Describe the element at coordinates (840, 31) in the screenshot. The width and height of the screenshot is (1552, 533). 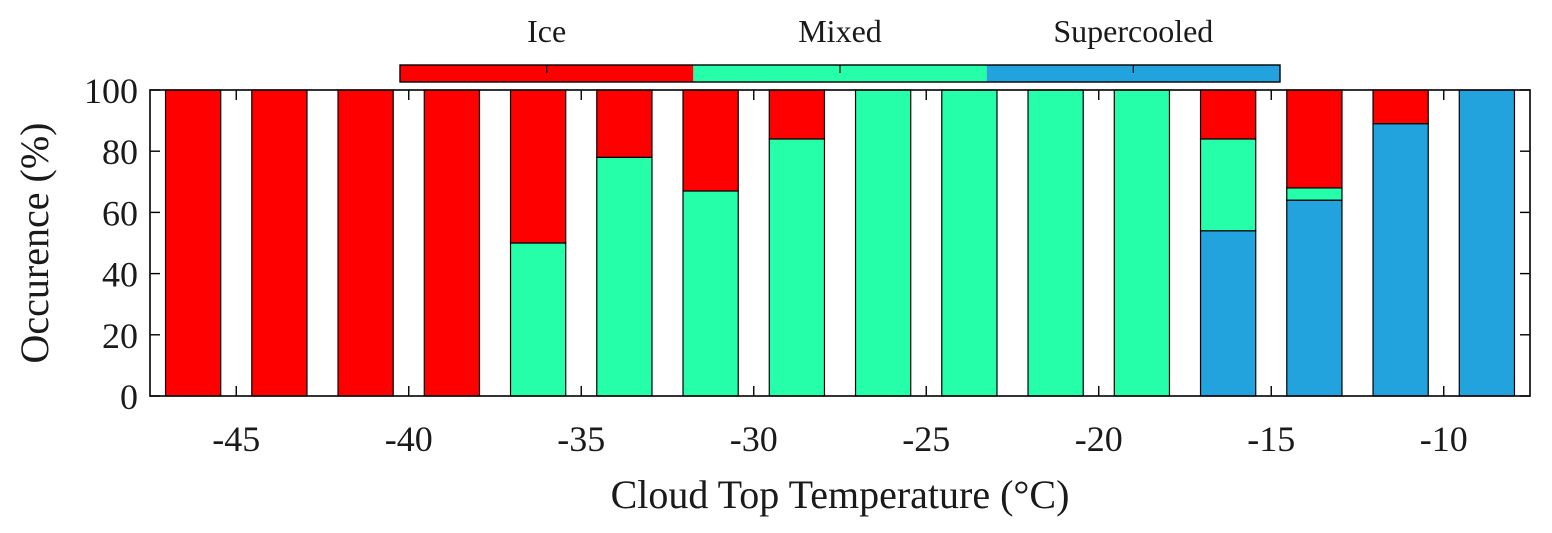
I see `legend-label-mixed: Mixed` at that location.